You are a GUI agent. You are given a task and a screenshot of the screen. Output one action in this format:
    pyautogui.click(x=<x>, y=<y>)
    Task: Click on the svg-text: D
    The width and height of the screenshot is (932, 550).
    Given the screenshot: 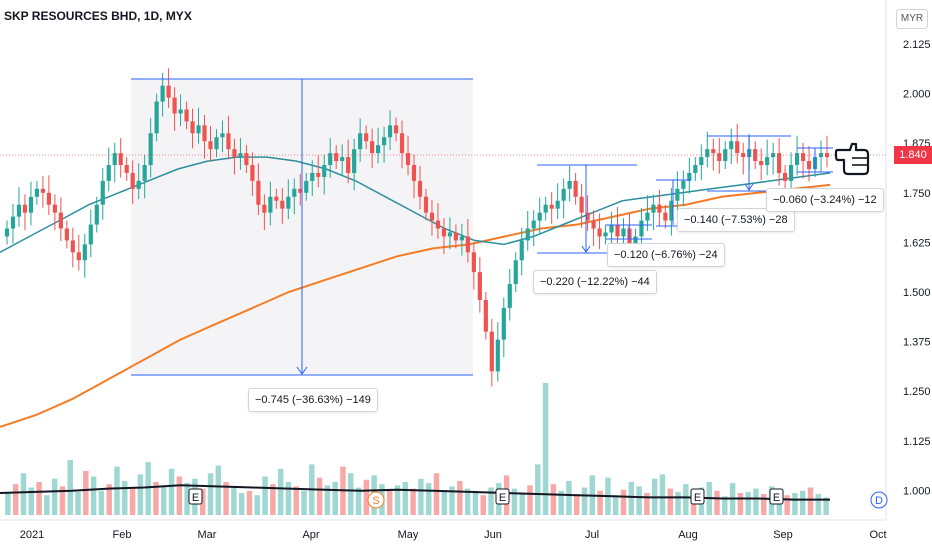 What is the action you would take?
    pyautogui.click(x=879, y=501)
    